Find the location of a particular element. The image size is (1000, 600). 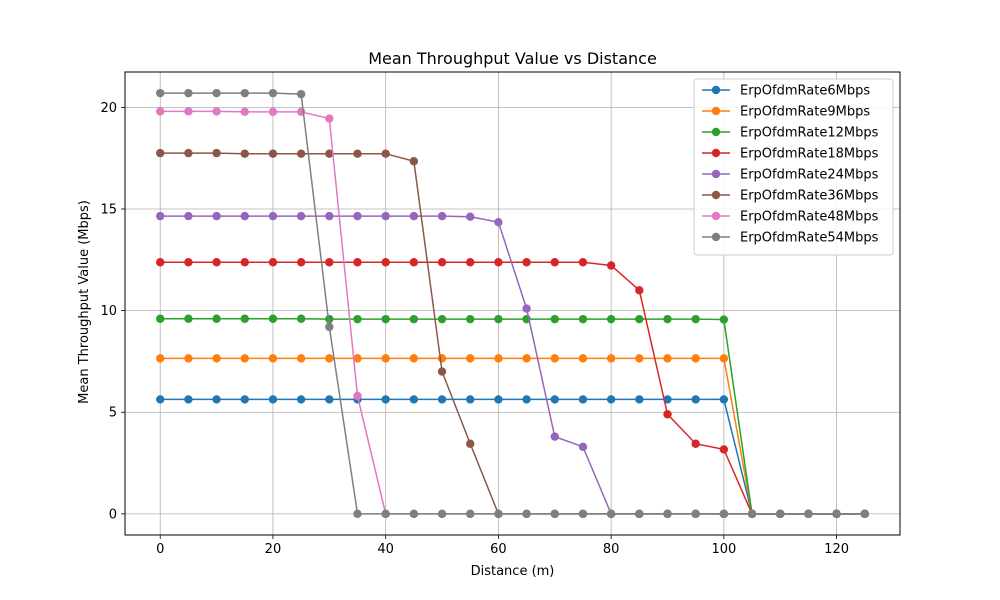

legend-label: ErpOfdmRate18Mbps is located at coordinates (809, 154).